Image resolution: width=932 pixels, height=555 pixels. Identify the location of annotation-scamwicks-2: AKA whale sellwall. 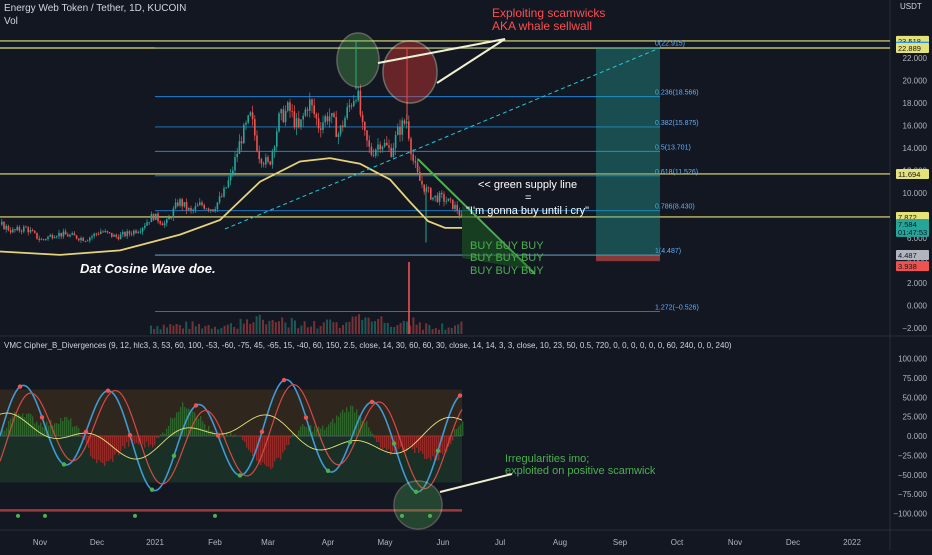
(542, 26).